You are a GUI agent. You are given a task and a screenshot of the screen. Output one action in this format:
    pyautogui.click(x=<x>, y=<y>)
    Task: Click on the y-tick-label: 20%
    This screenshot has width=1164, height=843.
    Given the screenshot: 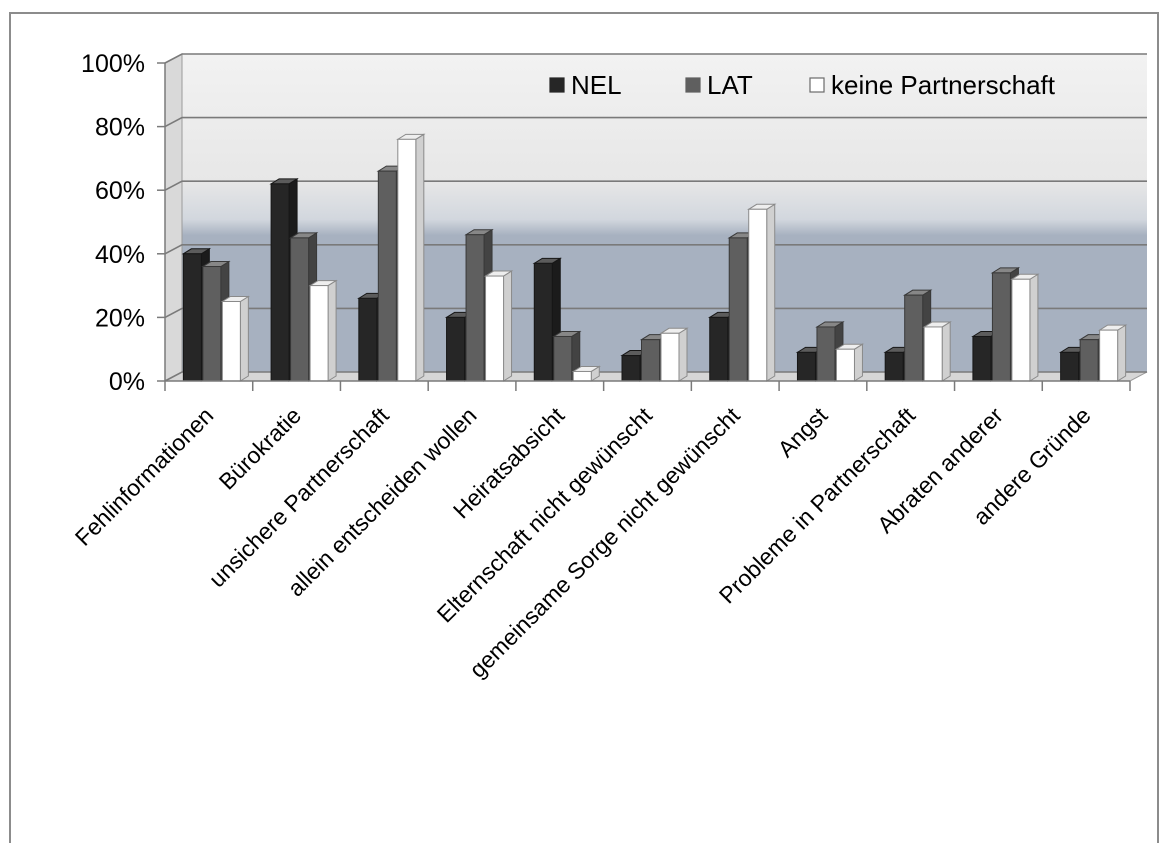 What is the action you would take?
    pyautogui.click(x=120, y=318)
    